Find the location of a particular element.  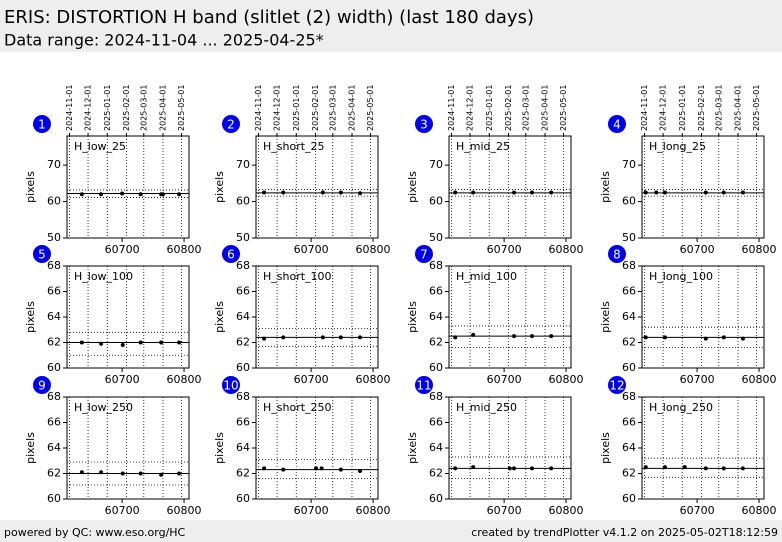

panel-label: H_mid_100 is located at coordinates (486, 276).